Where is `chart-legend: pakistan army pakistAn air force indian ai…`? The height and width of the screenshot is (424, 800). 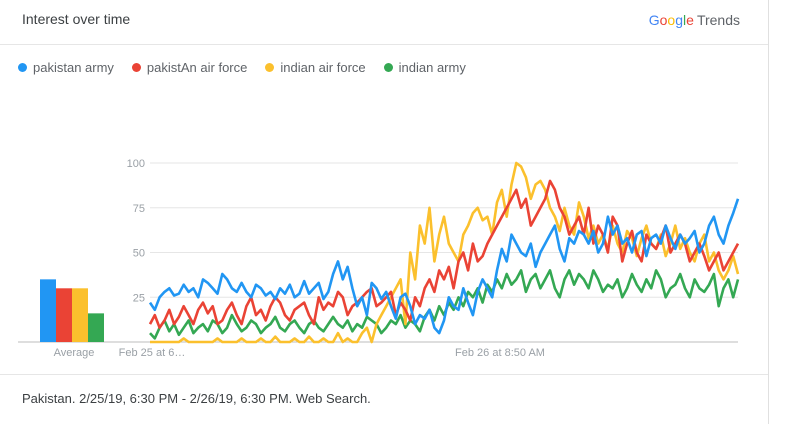 chart-legend: pakistan army pakistAn air force indian ai… is located at coordinates (242, 67).